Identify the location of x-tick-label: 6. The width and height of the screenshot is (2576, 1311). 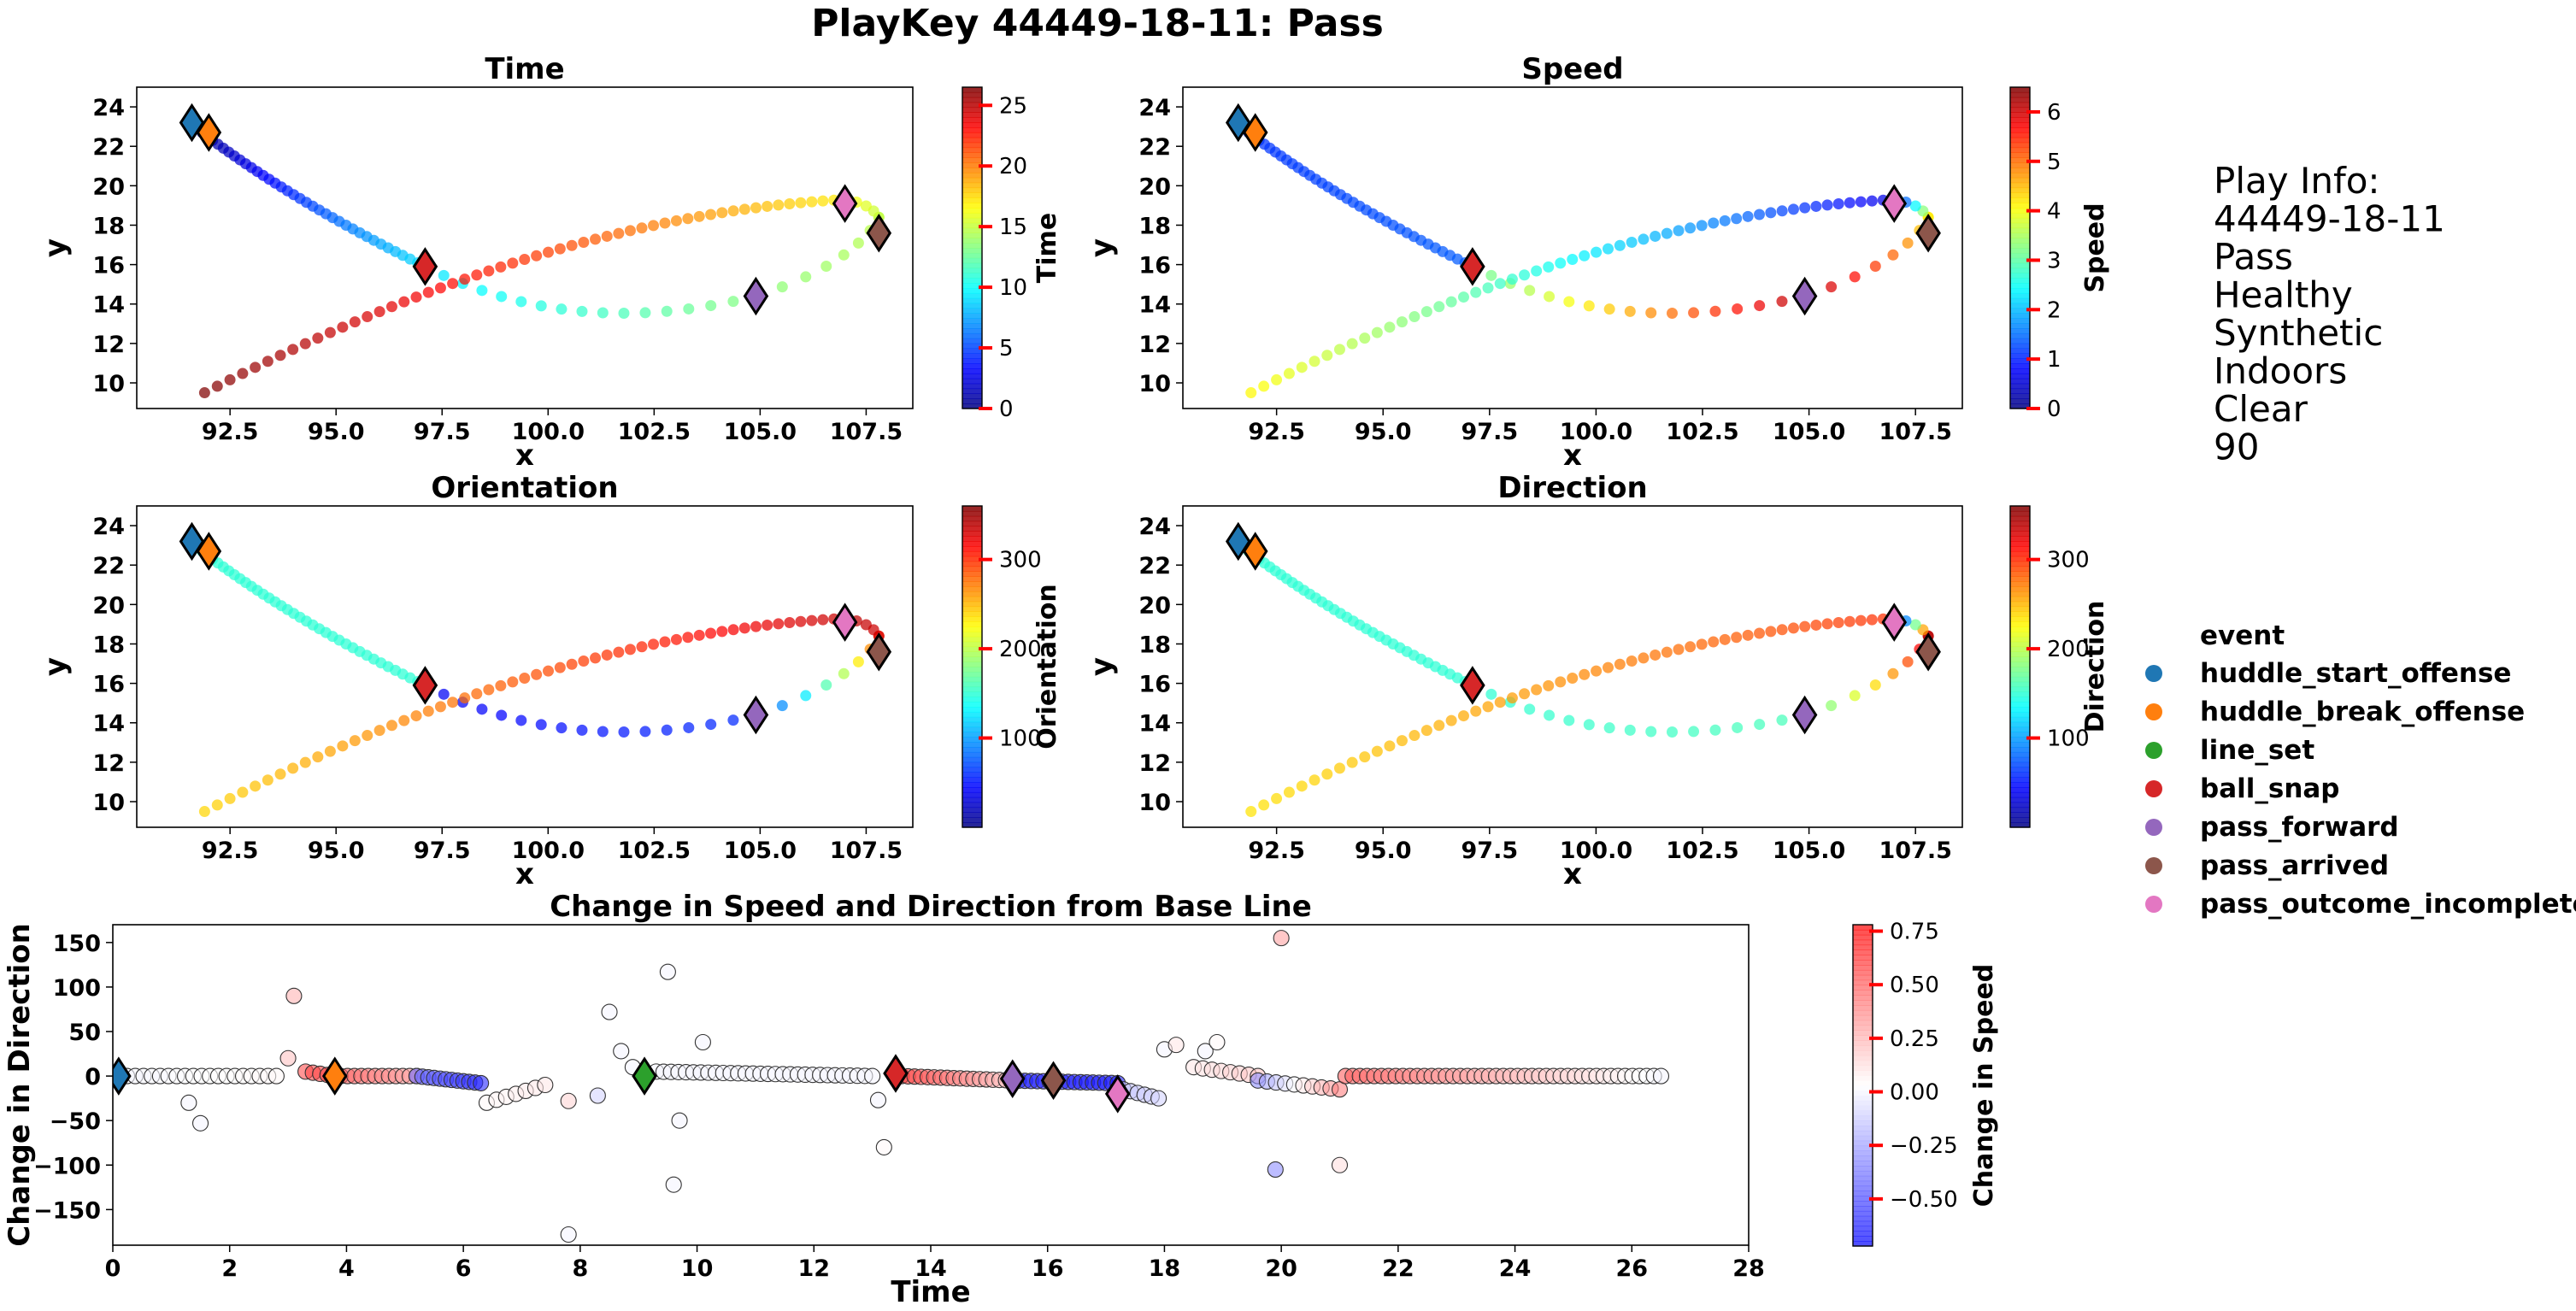
(464, 1268).